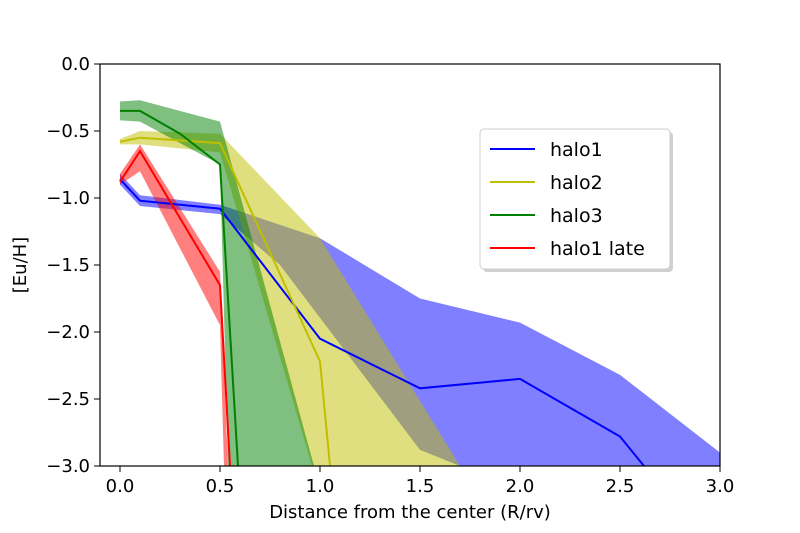 The height and width of the screenshot is (533, 800). I want to click on y-tick-label: −3.0, so click(68, 466).